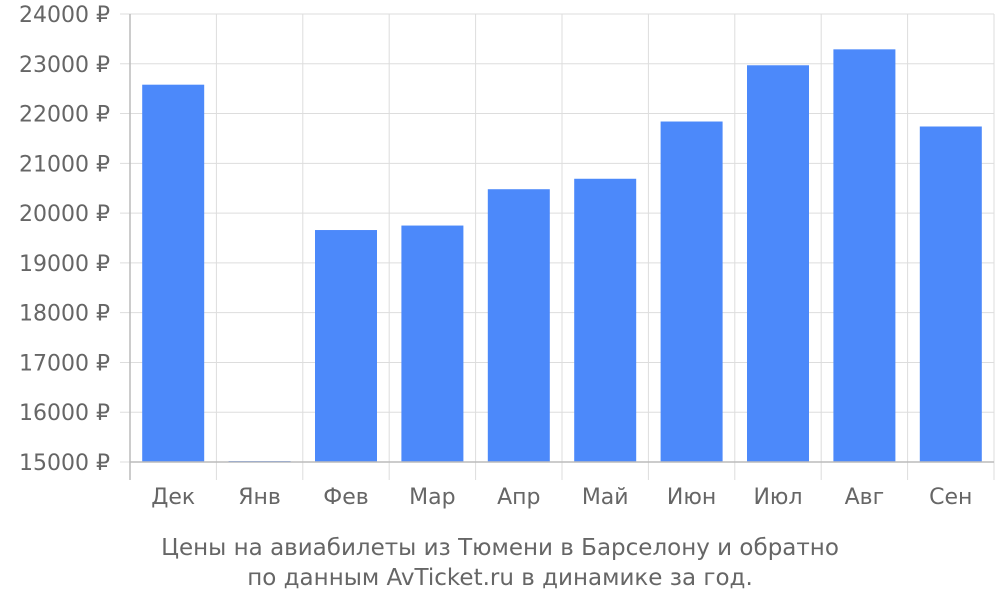  I want to click on y-tick-label: 21000 ₽, so click(64, 164).